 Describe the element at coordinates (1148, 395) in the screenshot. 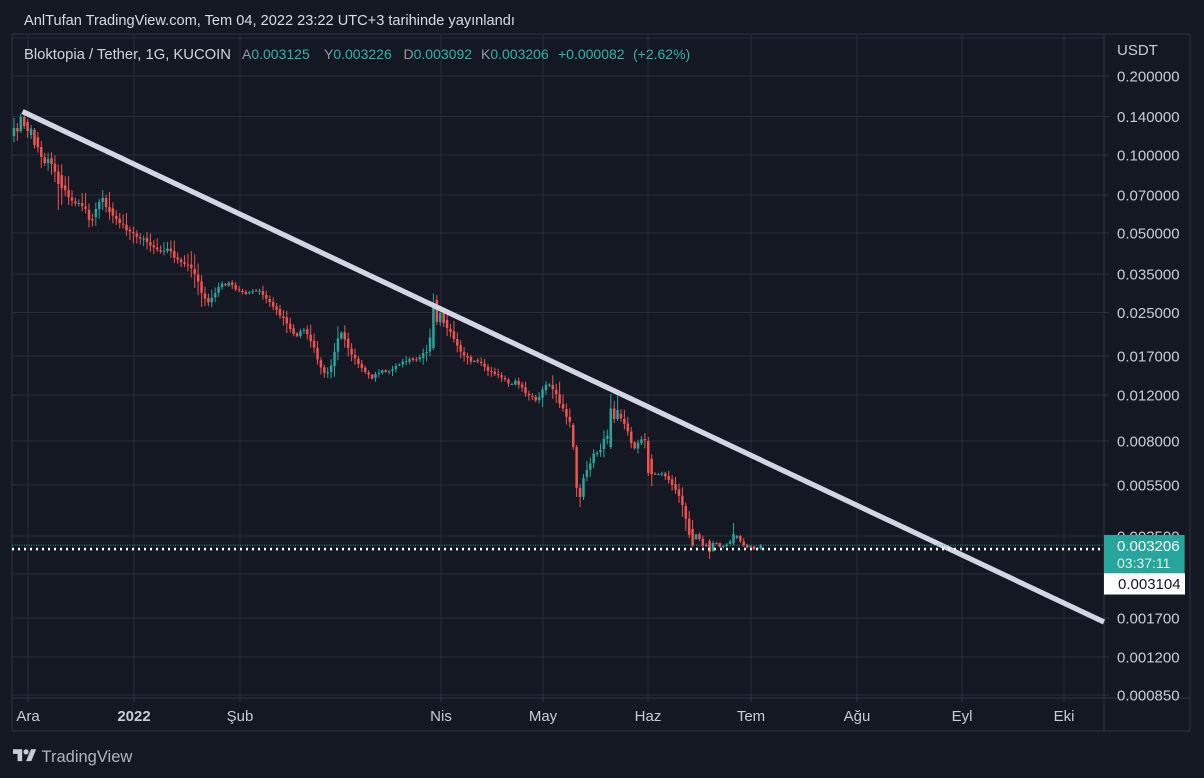

I see `svg-text: 0.012000` at that location.